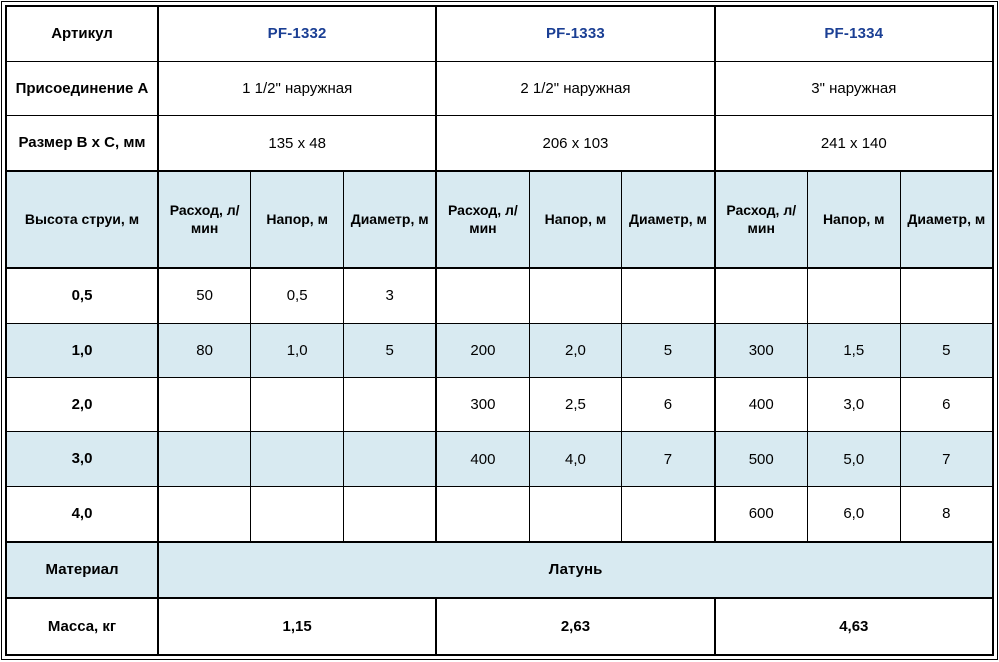 The image size is (999, 662). Describe the element at coordinates (575, 350) in the screenshot. I see `data-cell: 2,0` at that location.